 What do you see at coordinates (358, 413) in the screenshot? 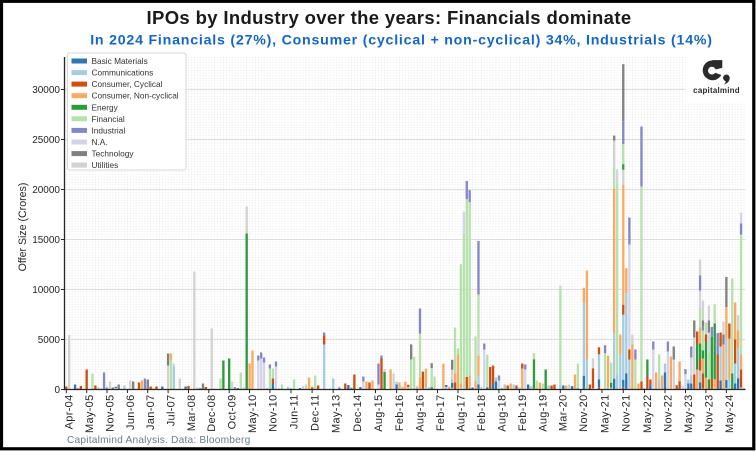
I see `svg-text: Dec-14` at bounding box center [358, 413].